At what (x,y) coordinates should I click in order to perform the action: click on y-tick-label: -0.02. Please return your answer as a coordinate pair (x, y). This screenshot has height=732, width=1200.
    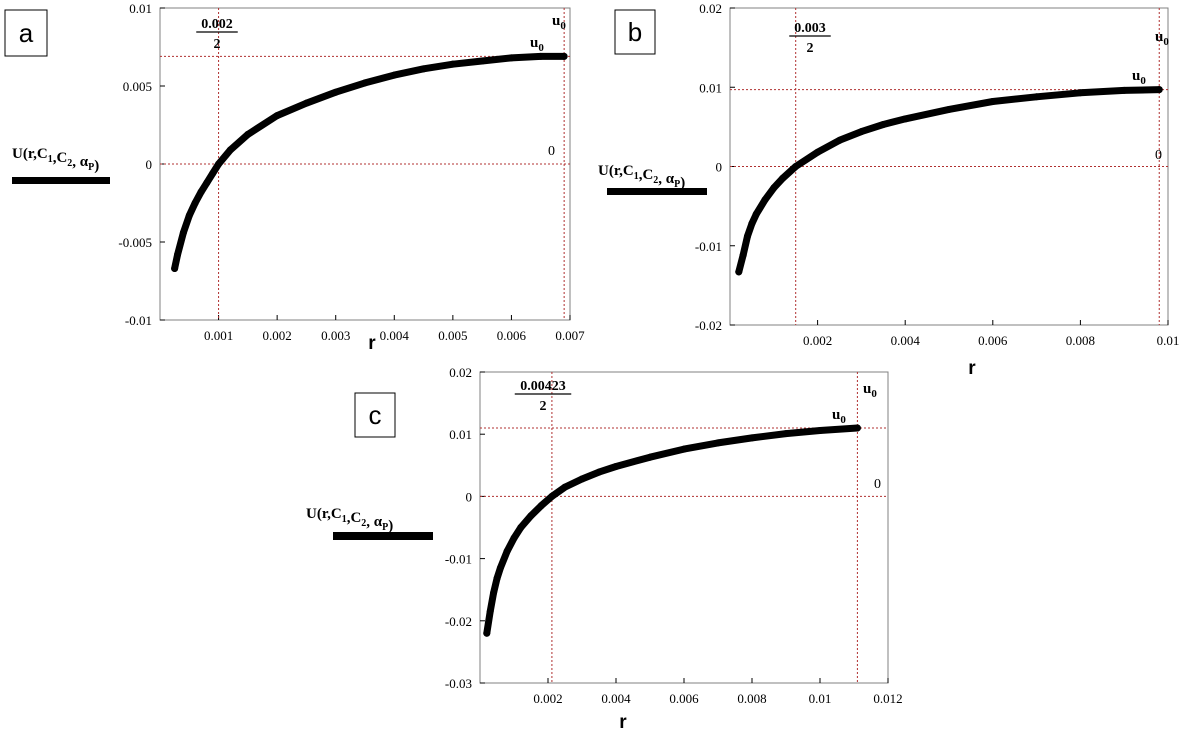
    Looking at the image, I should click on (458, 621).